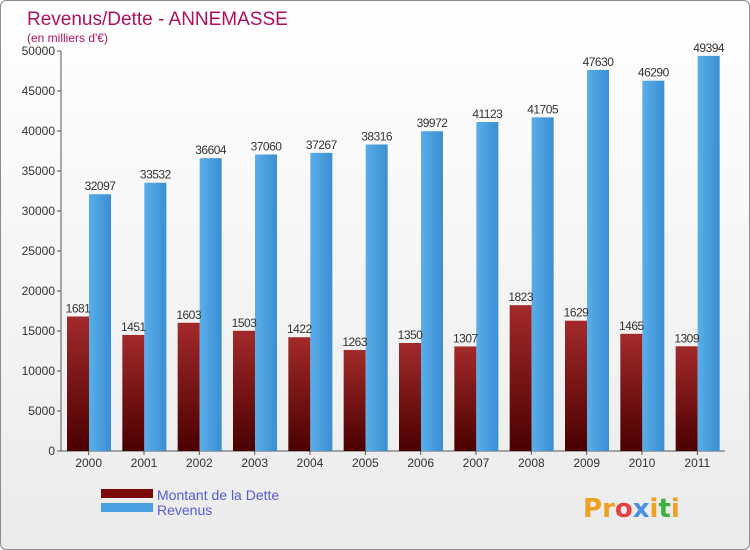 The image size is (750, 550). What do you see at coordinates (211, 150) in the screenshot?
I see `data-label-revenus: 36604` at bounding box center [211, 150].